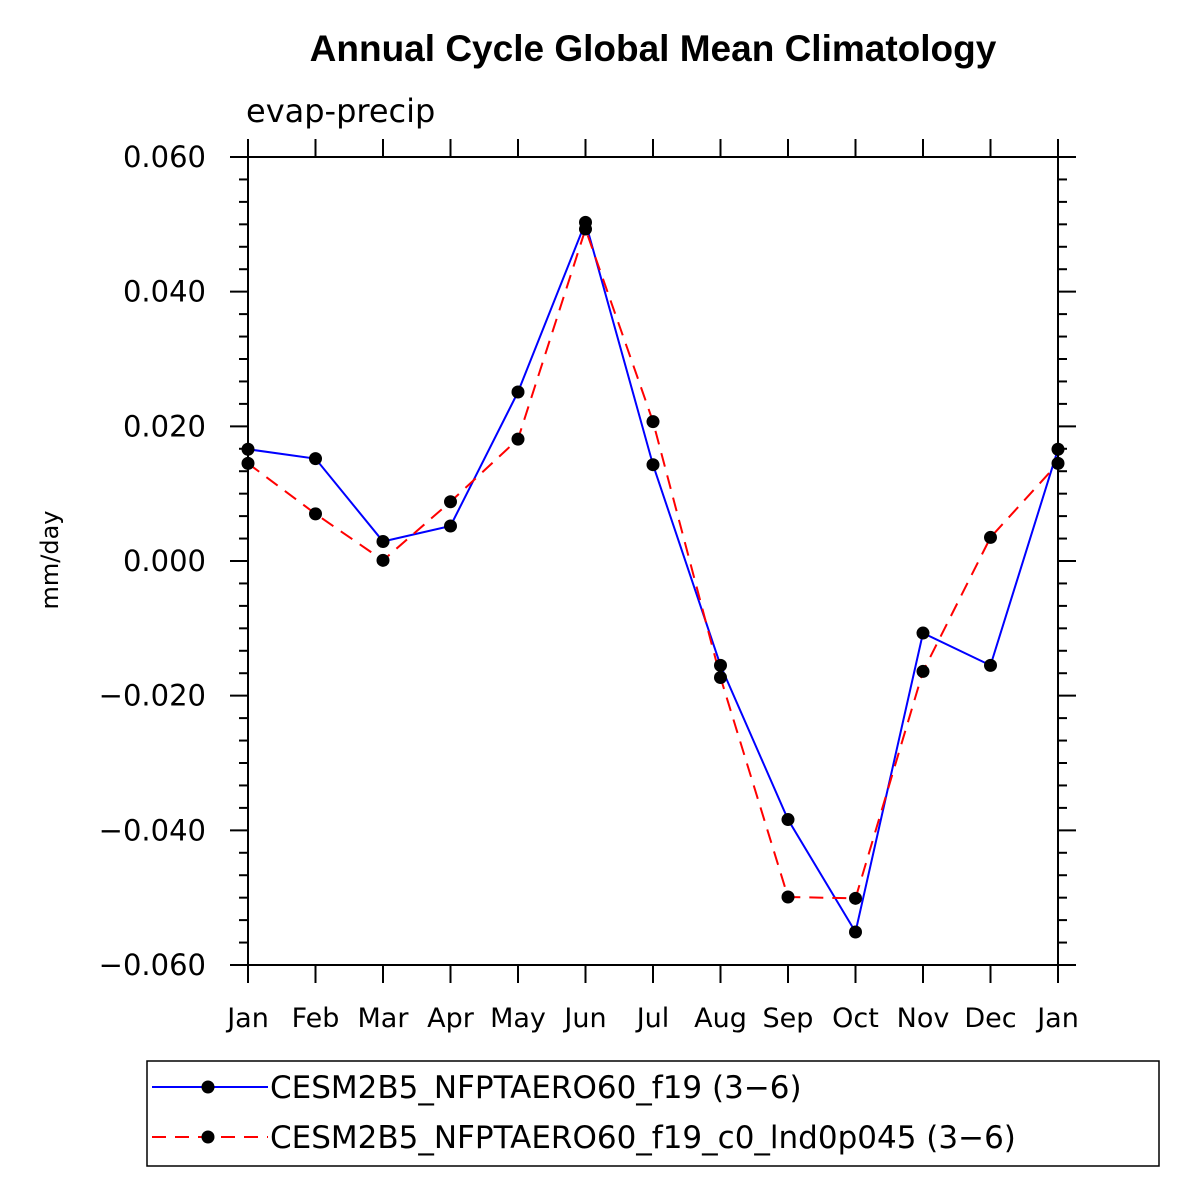 The width and height of the screenshot is (1196, 1196). Describe the element at coordinates (855, 1018) in the screenshot. I see `x-tick-label: Oct` at that location.